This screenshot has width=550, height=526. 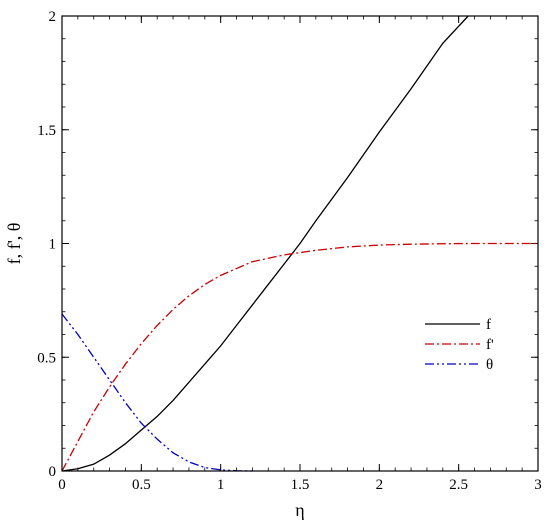 What do you see at coordinates (221, 485) in the screenshot?
I see `x-tick-label: 1` at bounding box center [221, 485].